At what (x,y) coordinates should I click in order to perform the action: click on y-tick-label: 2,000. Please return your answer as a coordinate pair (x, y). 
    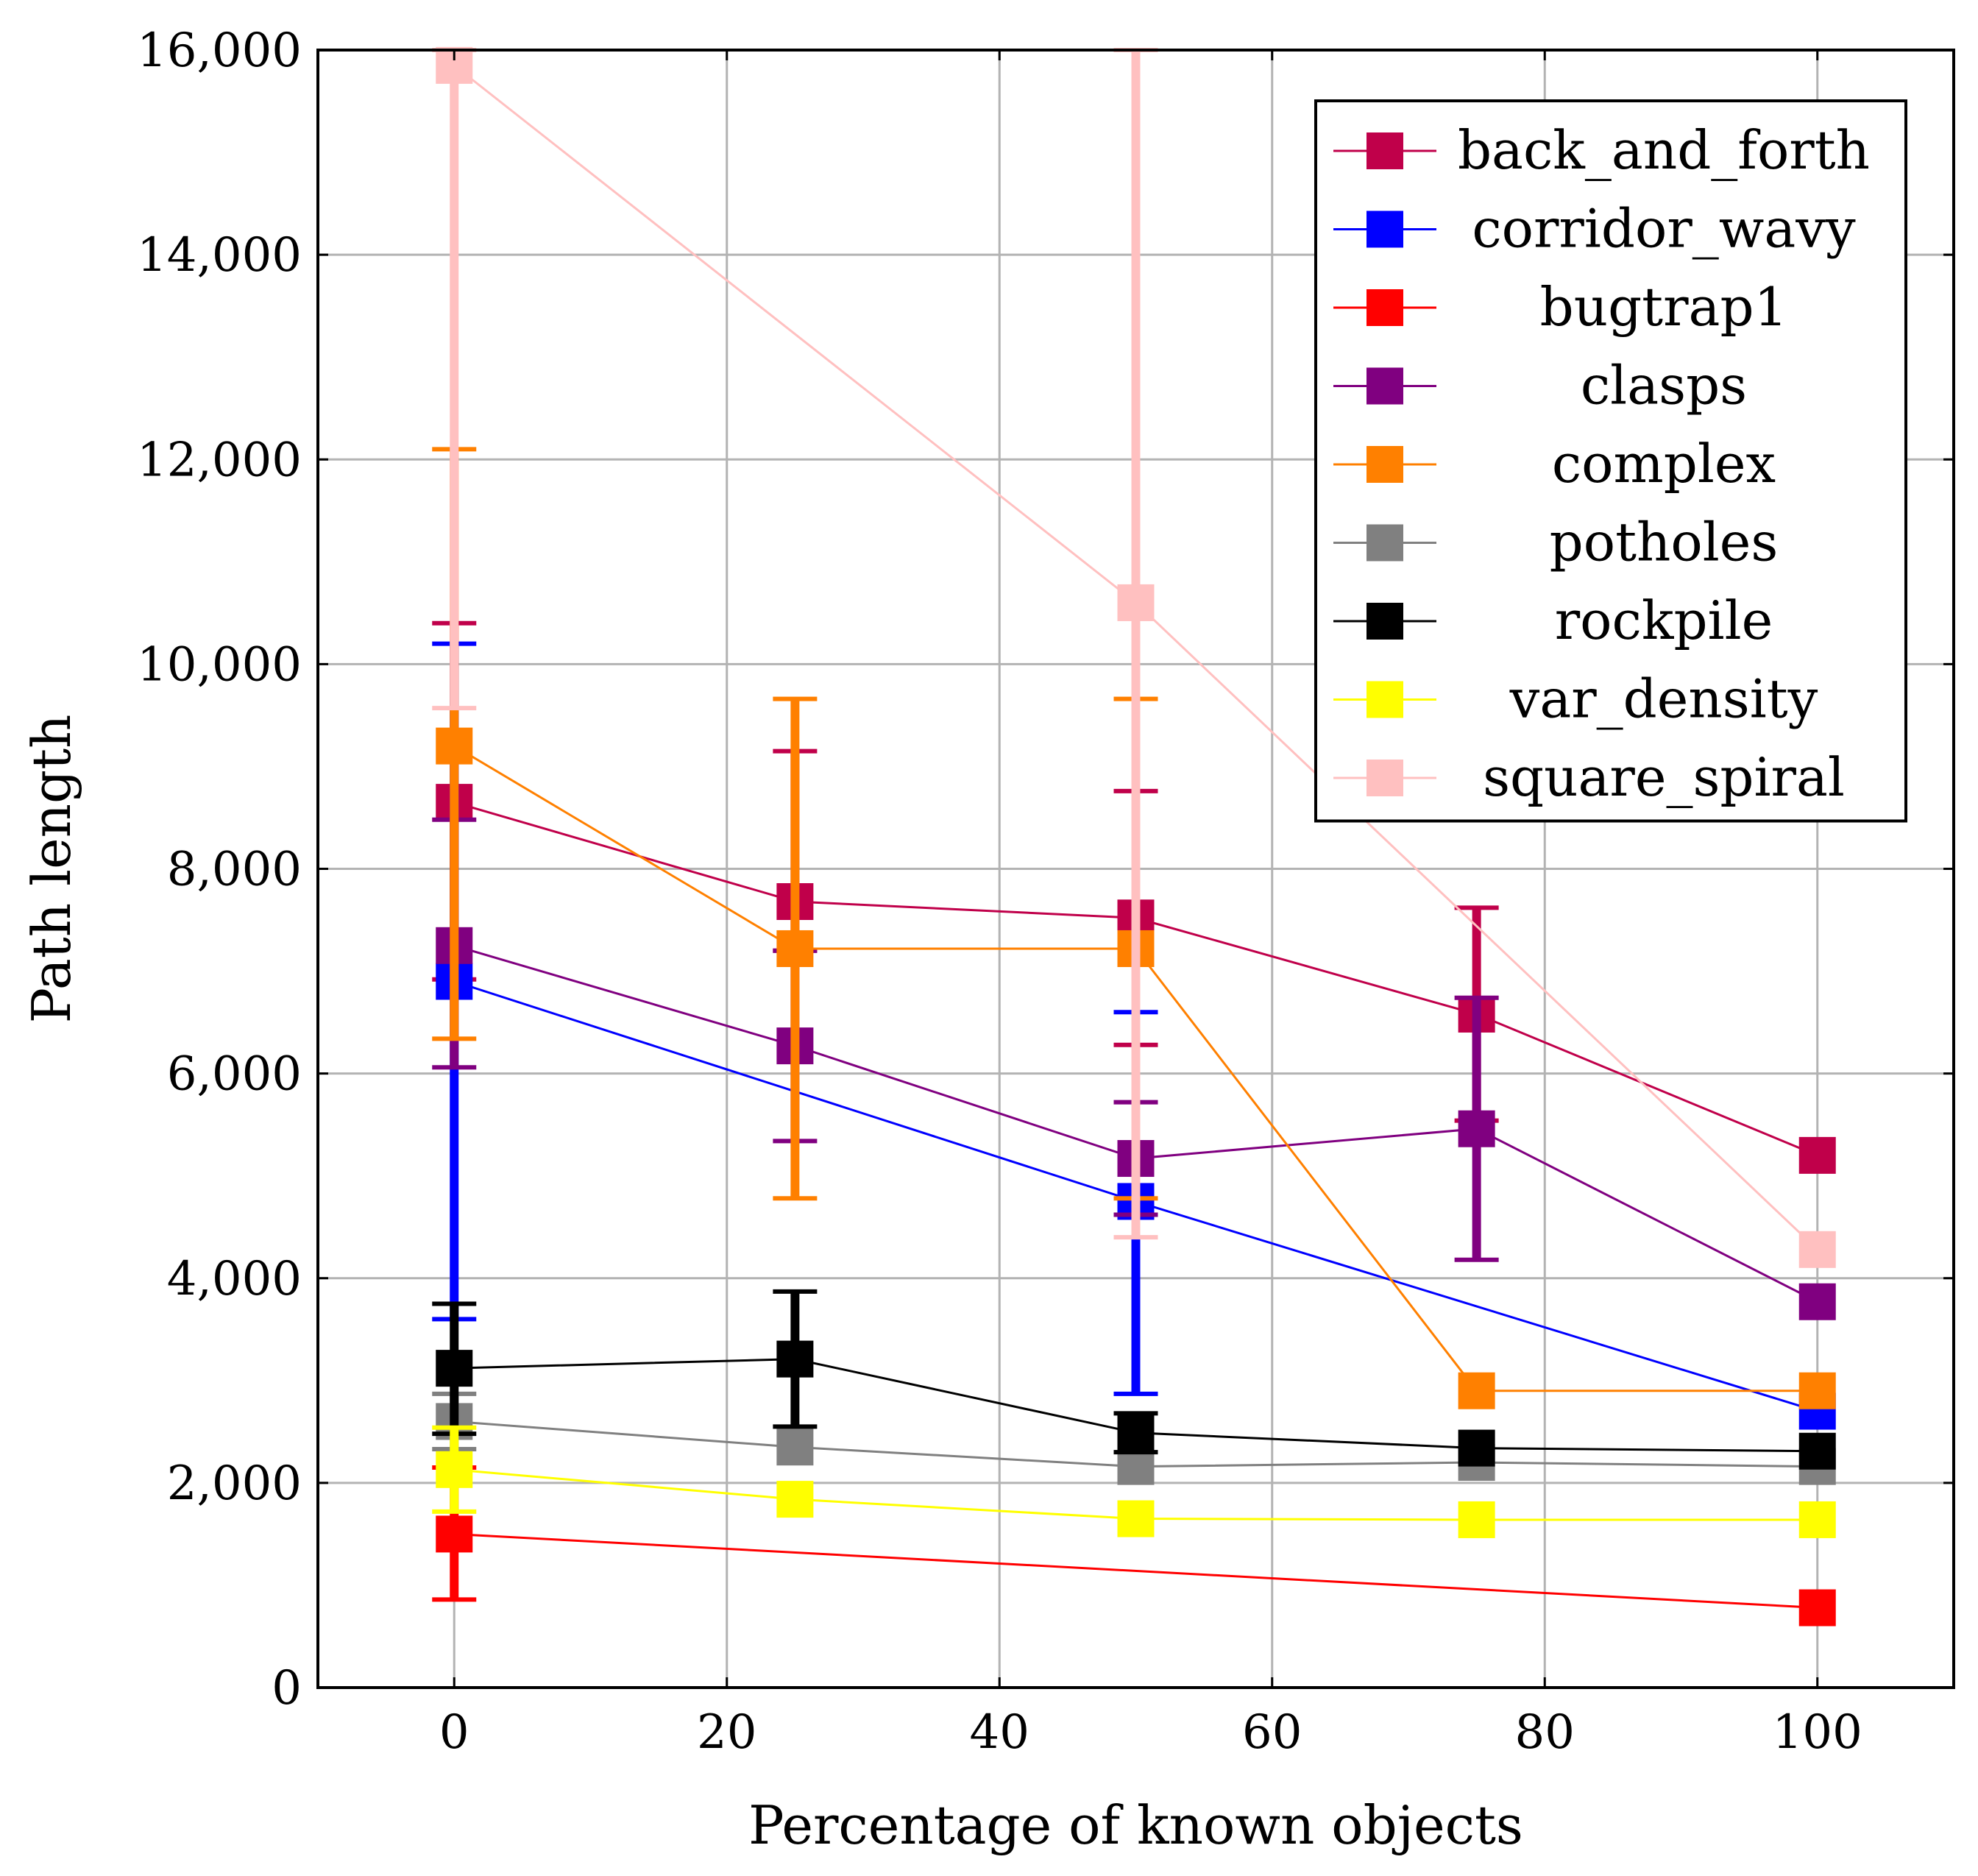
    Looking at the image, I should click on (234, 1483).